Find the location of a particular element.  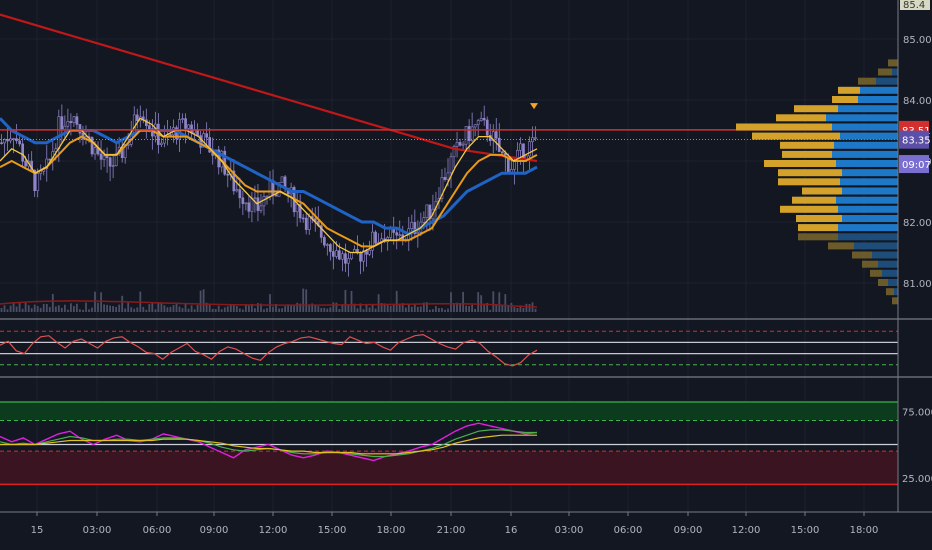

price-tag-label-1: 83.35 is located at coordinates (916, 141).